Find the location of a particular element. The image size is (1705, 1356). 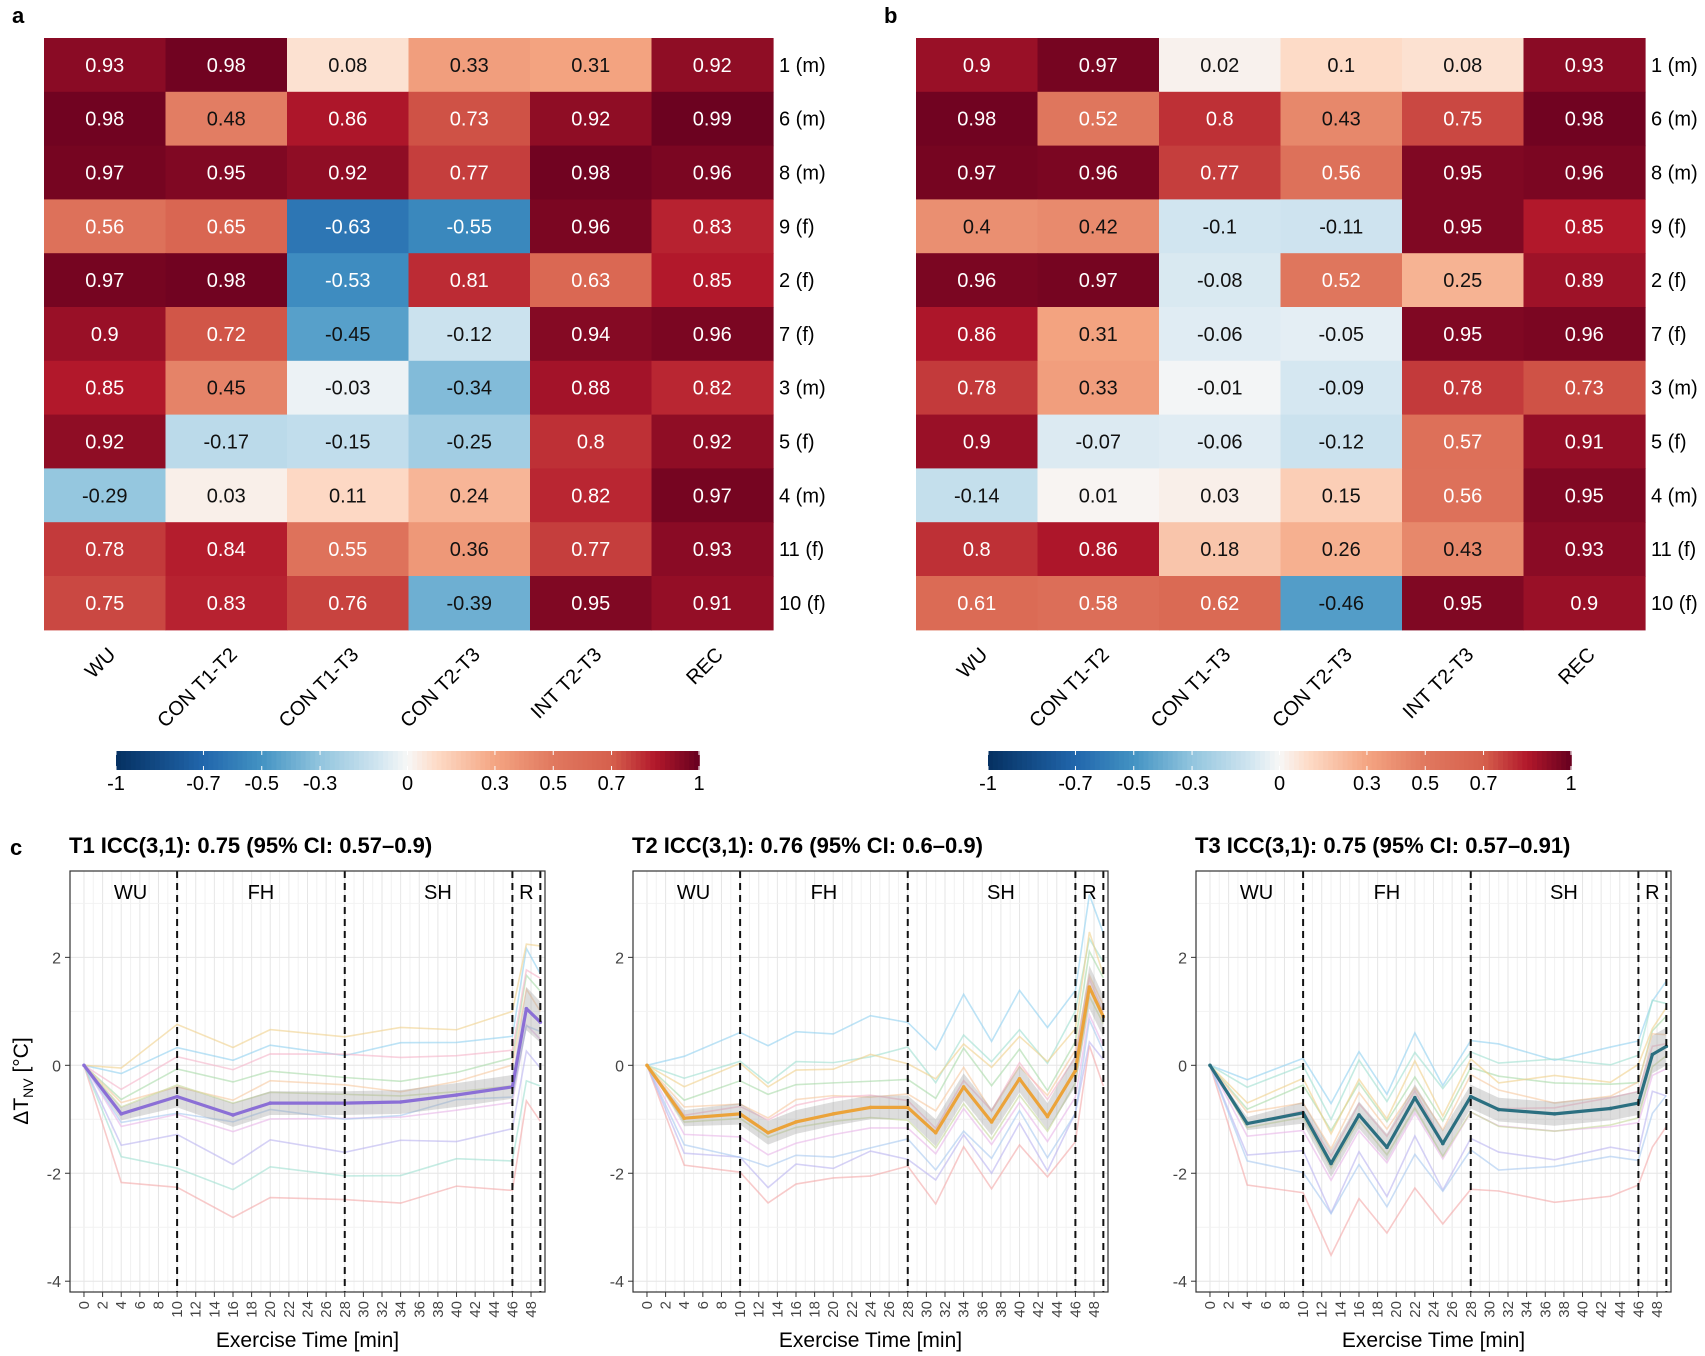

colorbar-tick-label: 0.3 is located at coordinates (1367, 784).